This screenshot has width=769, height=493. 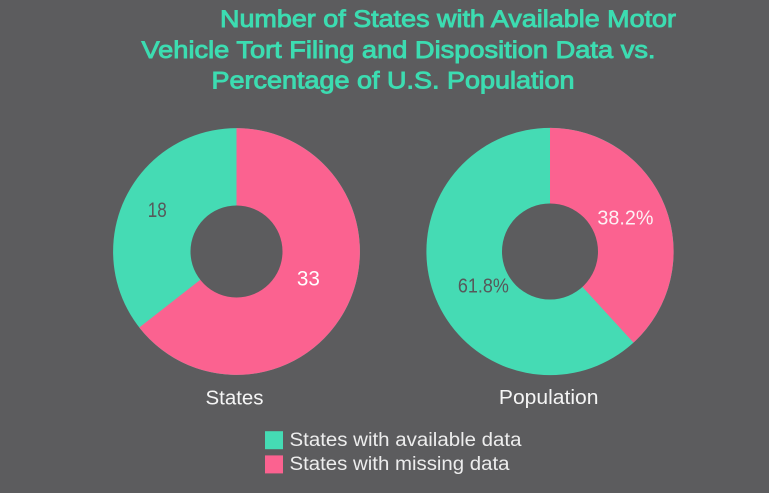 I want to click on svg-text: States with missing data, so click(x=400, y=464).